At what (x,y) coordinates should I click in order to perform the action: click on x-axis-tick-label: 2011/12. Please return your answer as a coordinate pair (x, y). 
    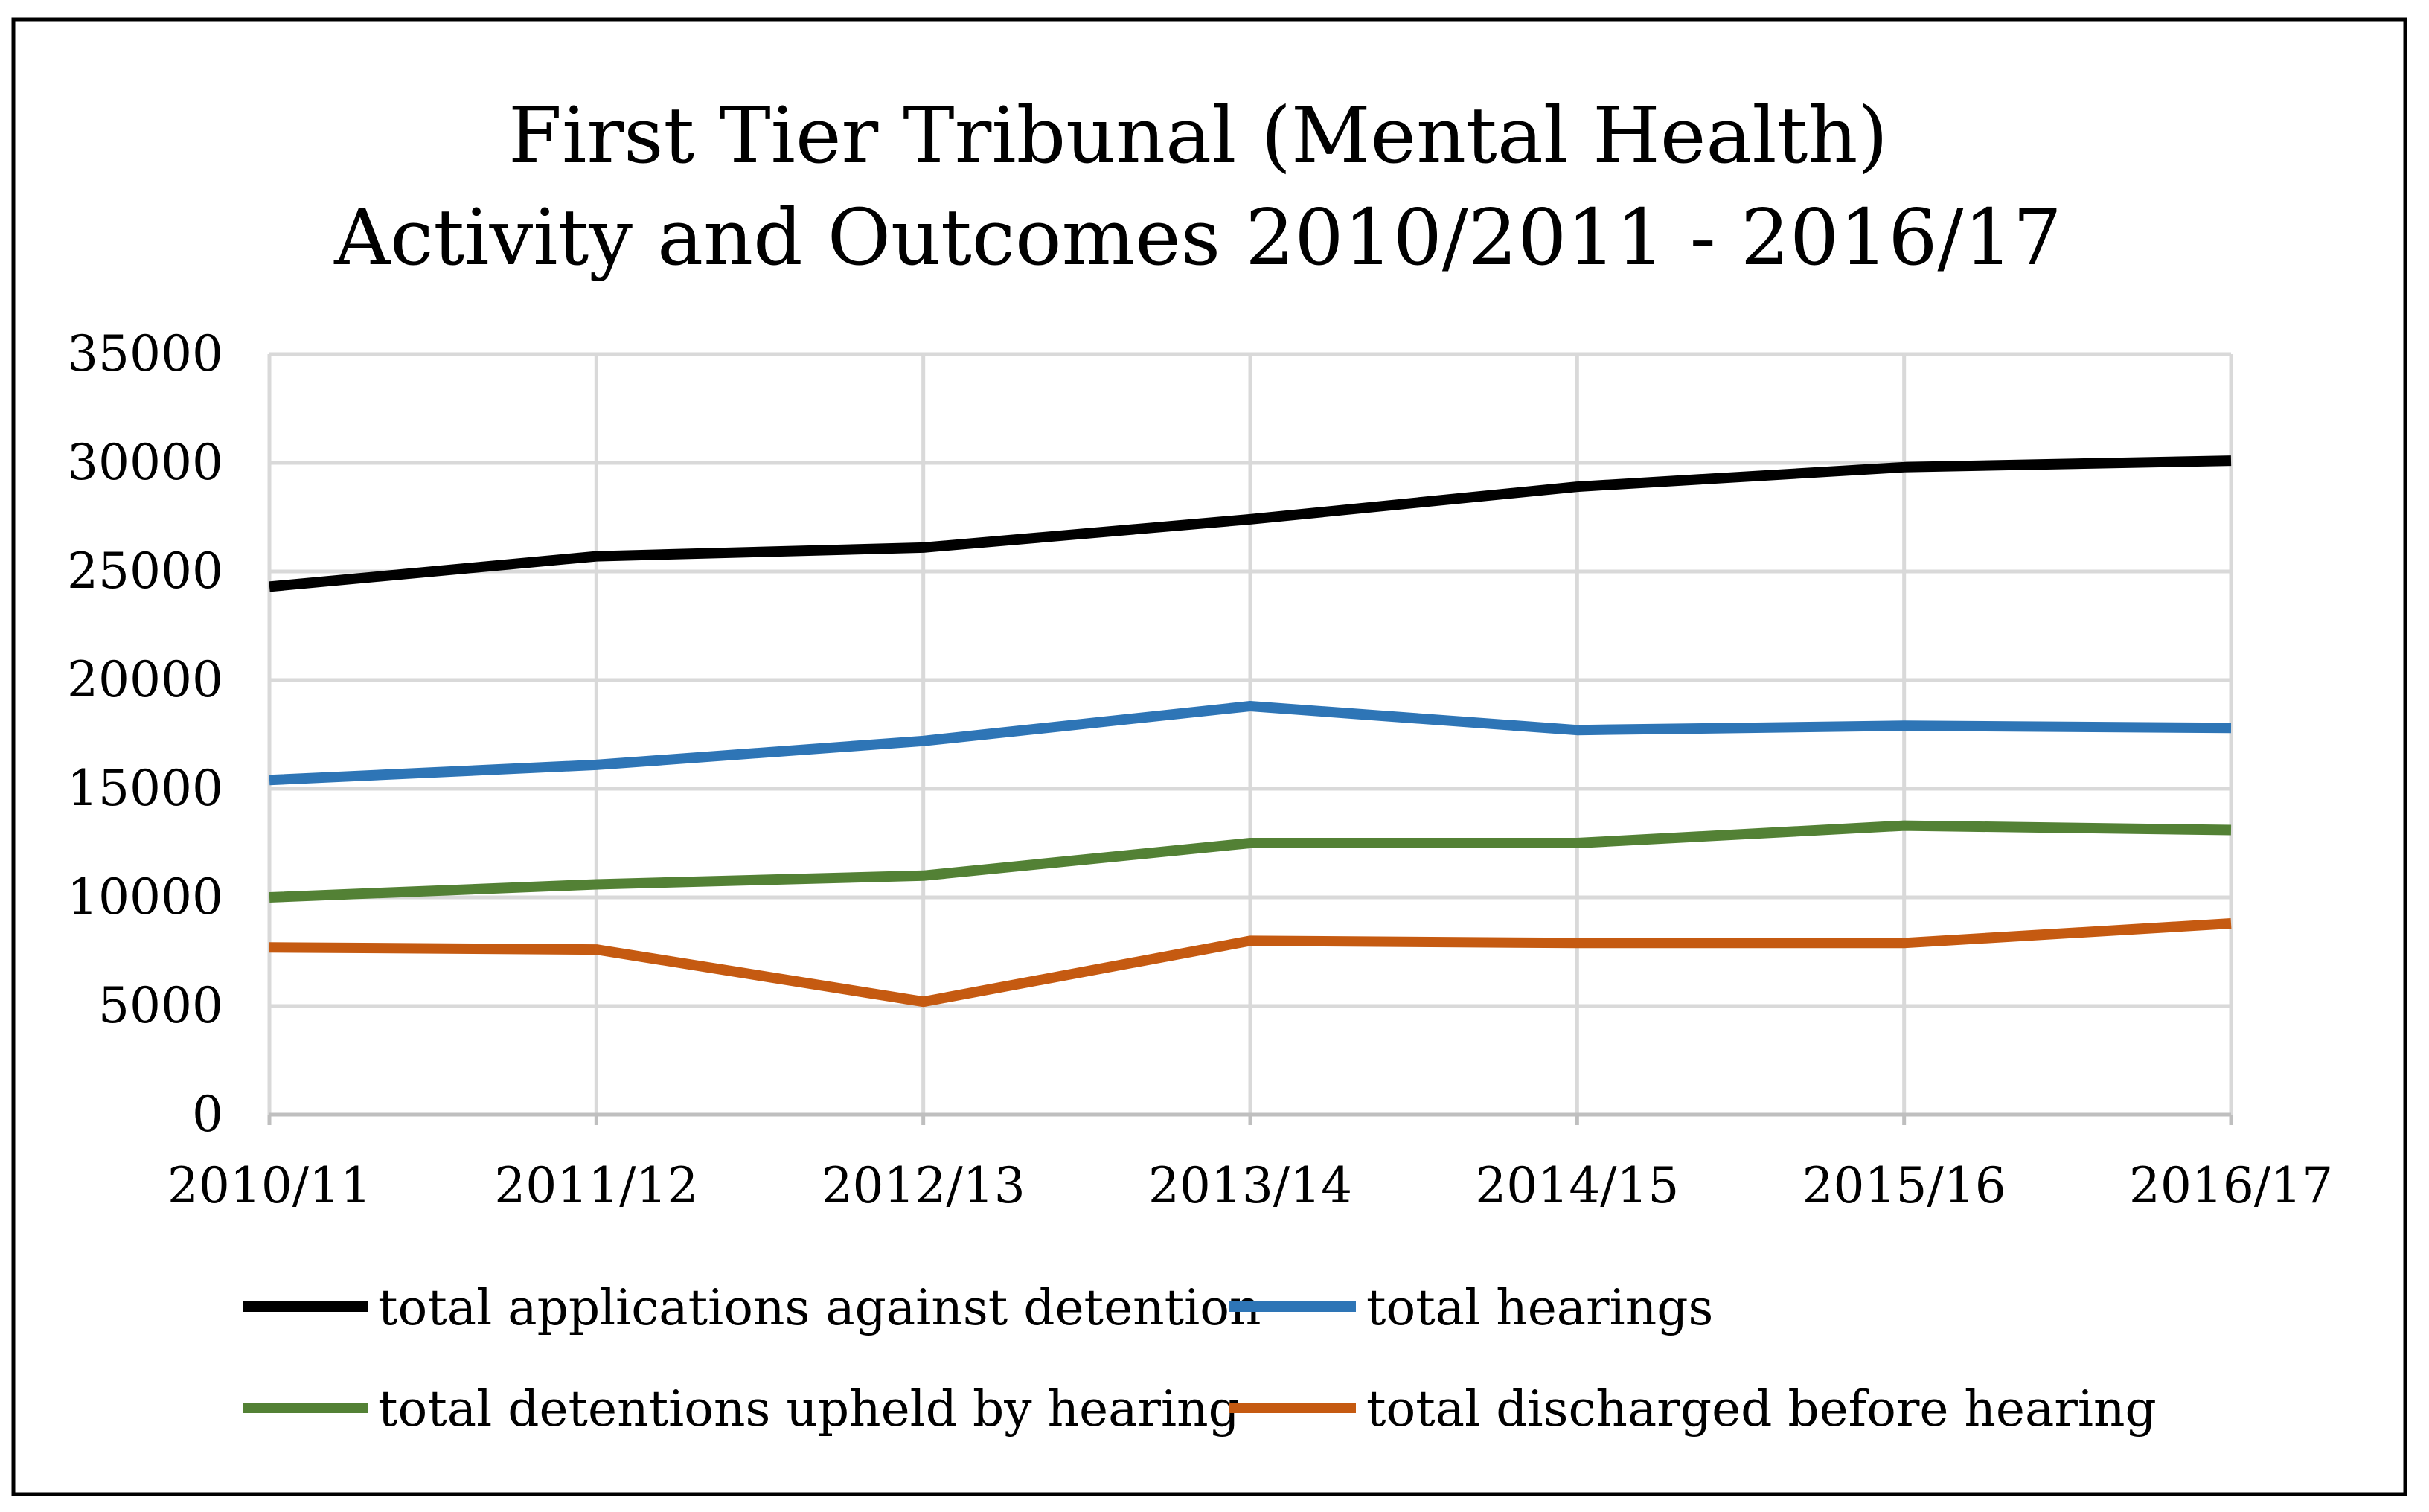
    Looking at the image, I should click on (596, 1185).